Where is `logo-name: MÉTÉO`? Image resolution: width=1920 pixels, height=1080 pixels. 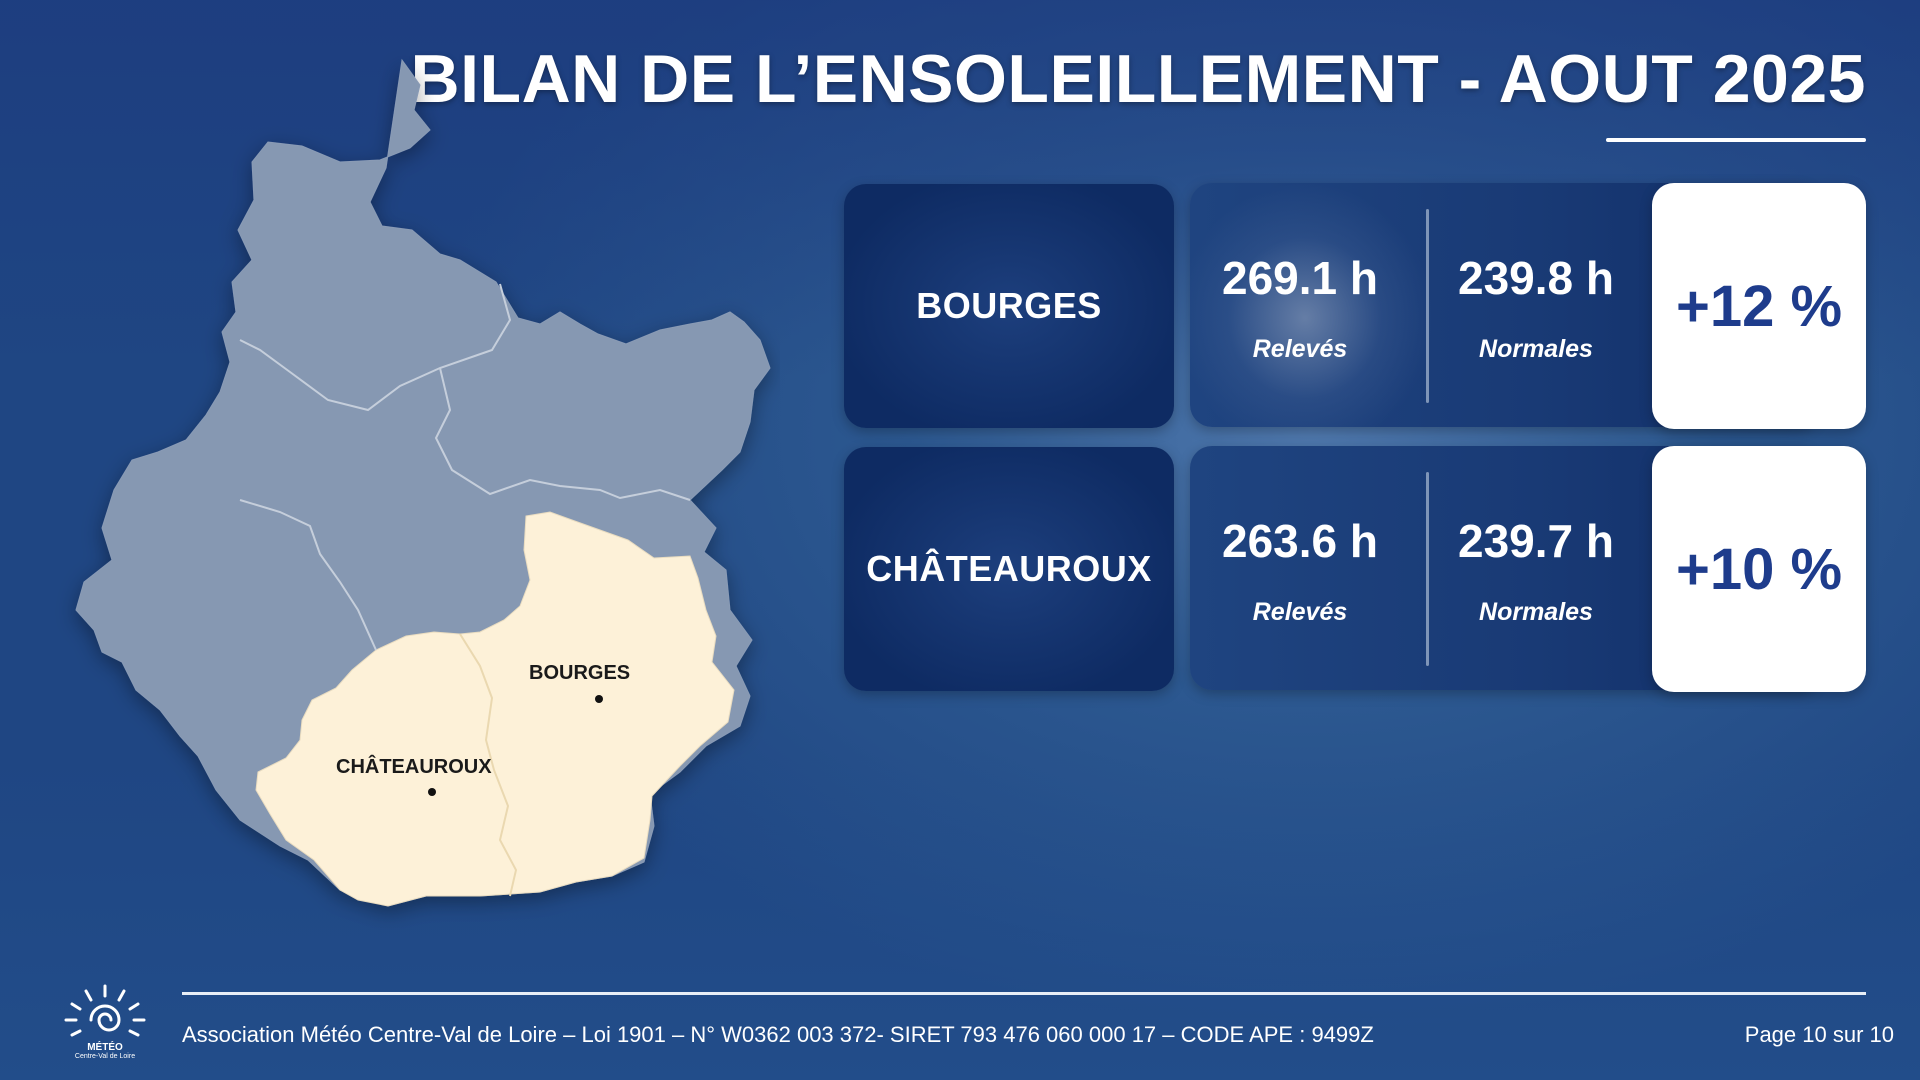 logo-name: MÉTÉO is located at coordinates (105, 1047).